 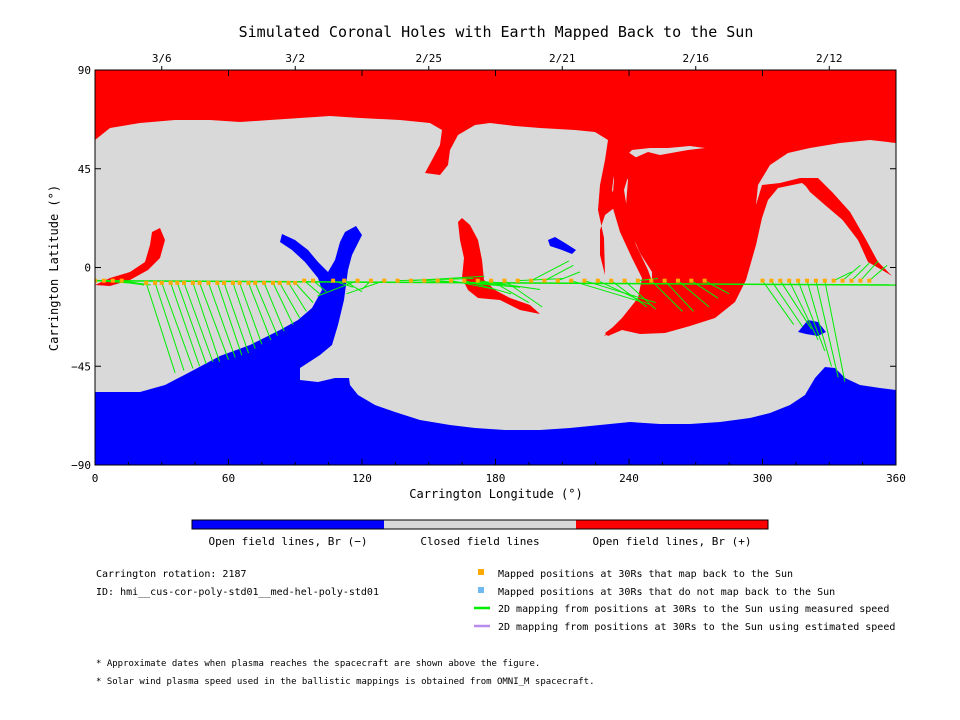 I want to click on colorbar-label-closed: Closed field lines, so click(x=479, y=541).